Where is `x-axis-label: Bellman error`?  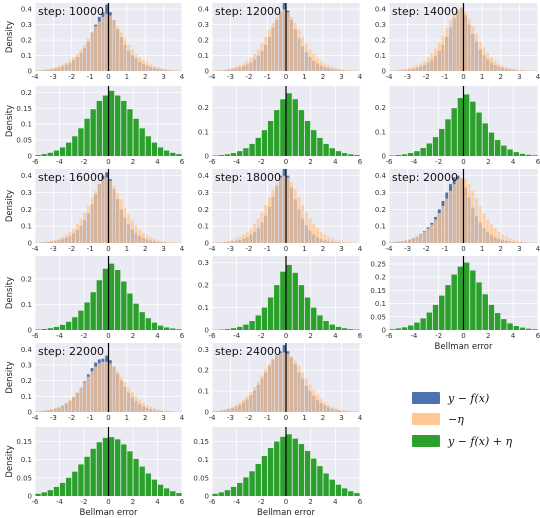 x-axis-label: Bellman error is located at coordinates (286, 513).